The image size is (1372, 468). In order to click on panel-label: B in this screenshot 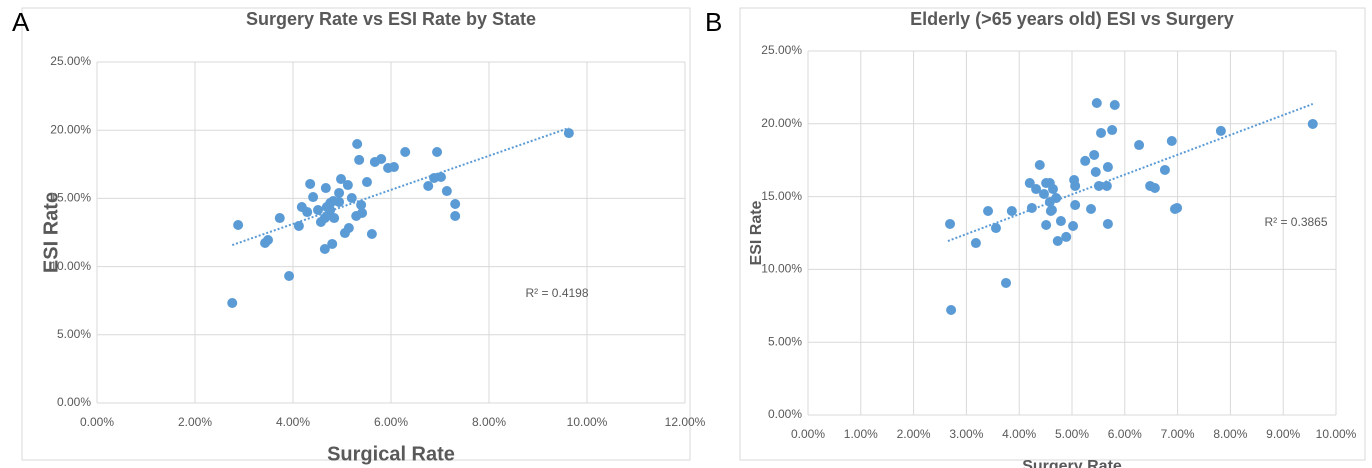, I will do `click(713, 22)`.